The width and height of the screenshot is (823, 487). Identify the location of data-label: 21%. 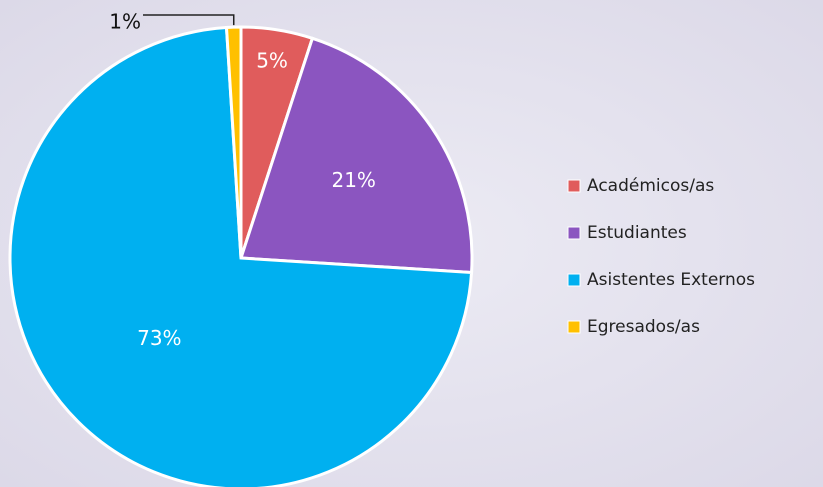
(353, 180).